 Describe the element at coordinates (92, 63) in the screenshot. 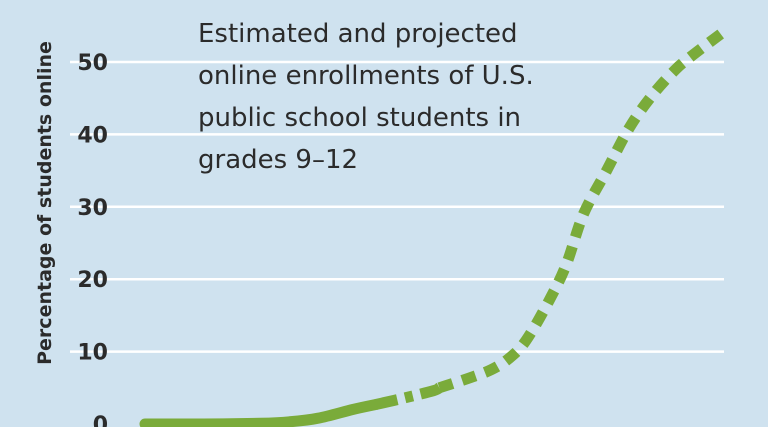

I see `y-tick-label: 50` at that location.